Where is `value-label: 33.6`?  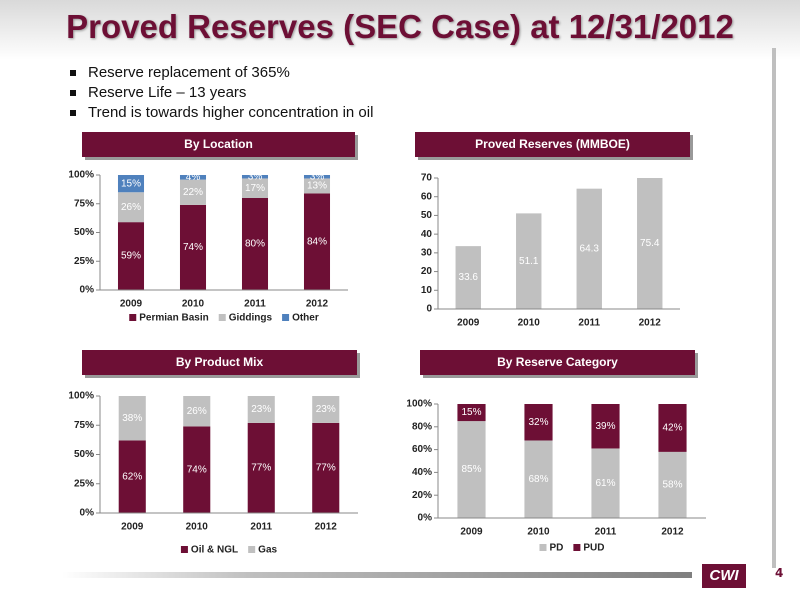 value-label: 33.6 is located at coordinates (469, 277).